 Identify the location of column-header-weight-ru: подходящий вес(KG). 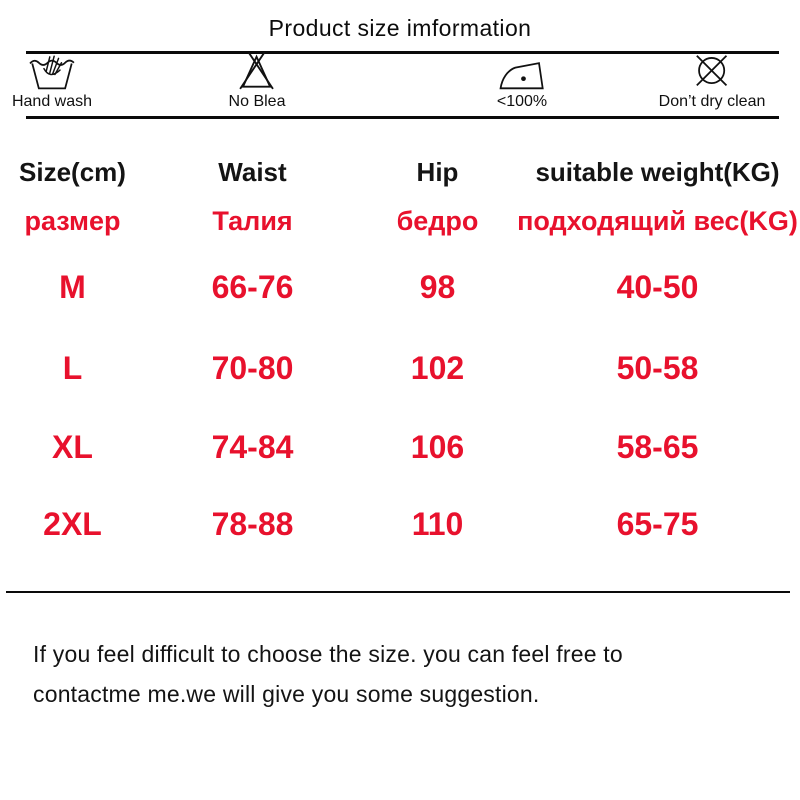
(657, 221).